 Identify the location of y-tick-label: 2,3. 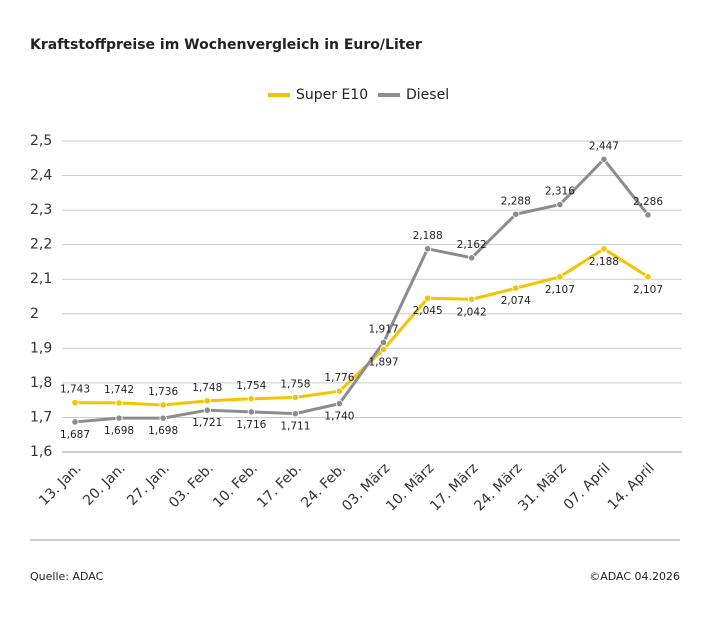
(41, 210).